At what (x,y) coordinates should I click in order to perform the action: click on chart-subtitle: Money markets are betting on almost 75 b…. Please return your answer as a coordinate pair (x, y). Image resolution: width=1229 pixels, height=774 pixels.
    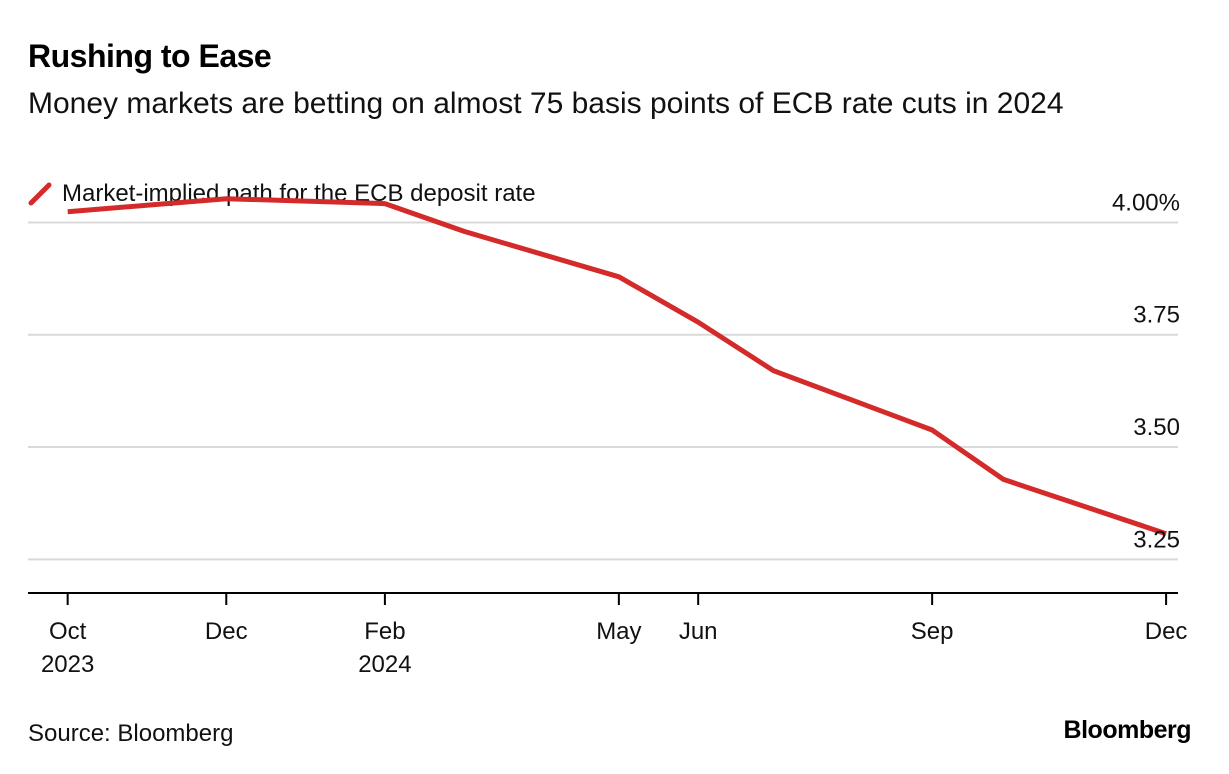
    Looking at the image, I should click on (546, 103).